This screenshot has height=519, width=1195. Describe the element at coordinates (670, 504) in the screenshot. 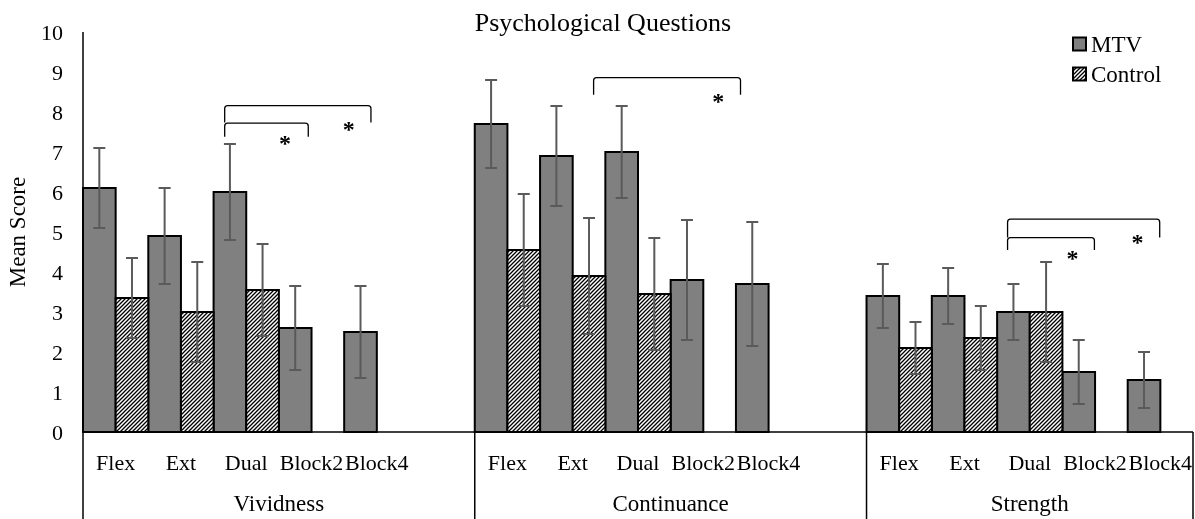

I see `x-axis-title: Continuance` at that location.